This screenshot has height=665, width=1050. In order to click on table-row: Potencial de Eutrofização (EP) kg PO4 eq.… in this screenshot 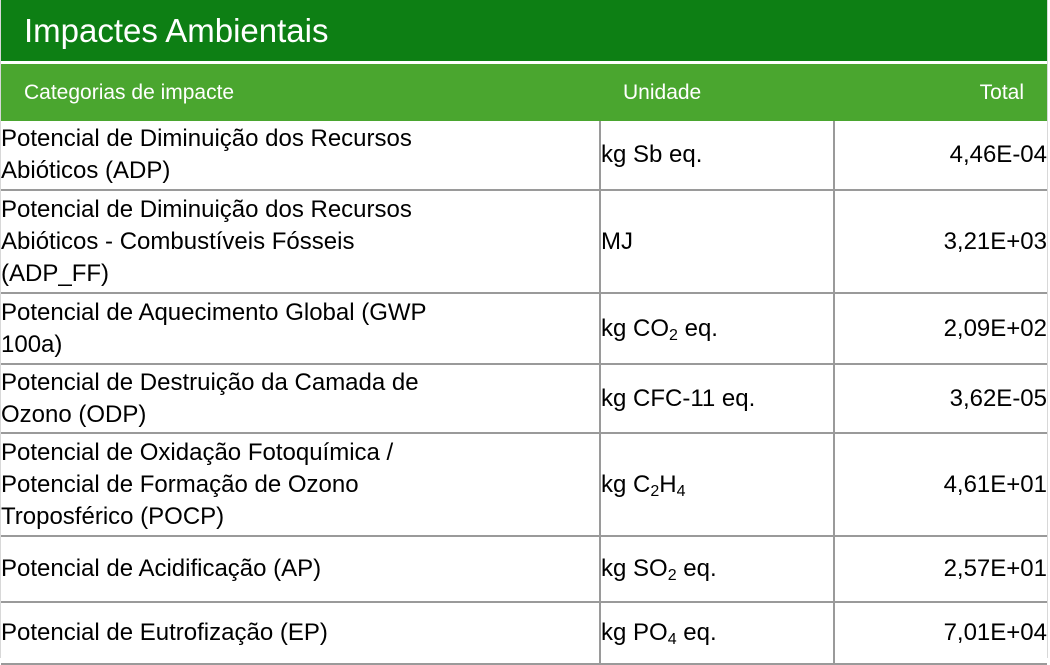, I will do `click(524, 633)`.